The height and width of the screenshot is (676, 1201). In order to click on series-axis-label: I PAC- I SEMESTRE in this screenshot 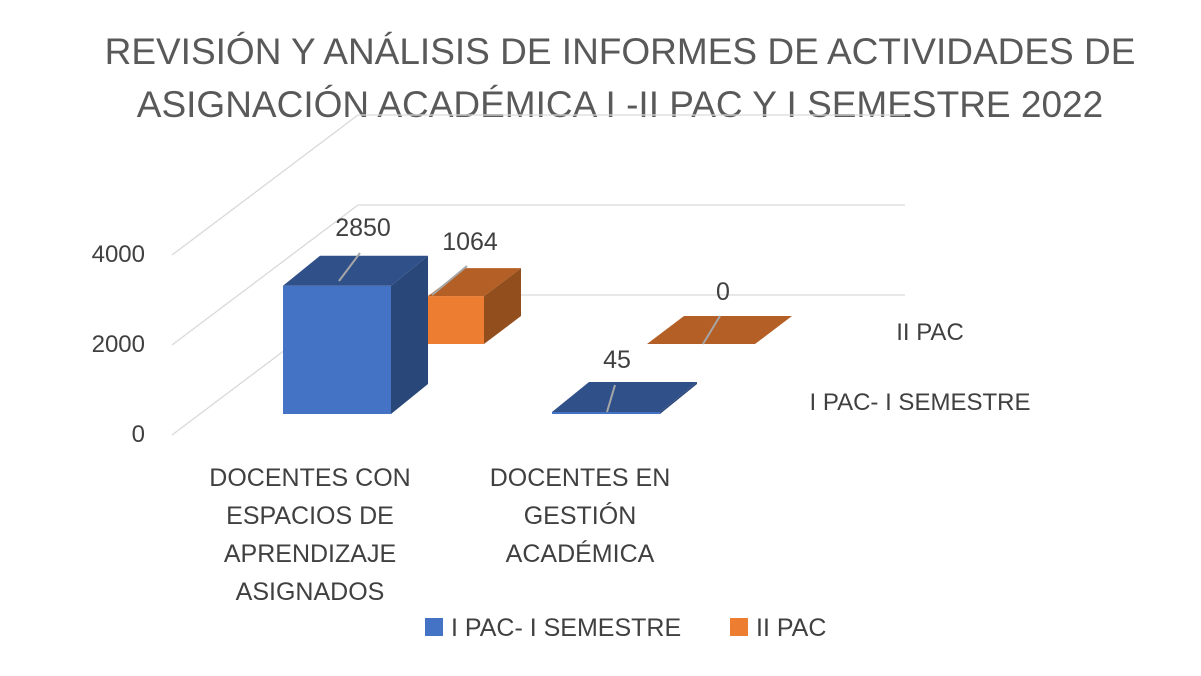, I will do `click(920, 402)`.